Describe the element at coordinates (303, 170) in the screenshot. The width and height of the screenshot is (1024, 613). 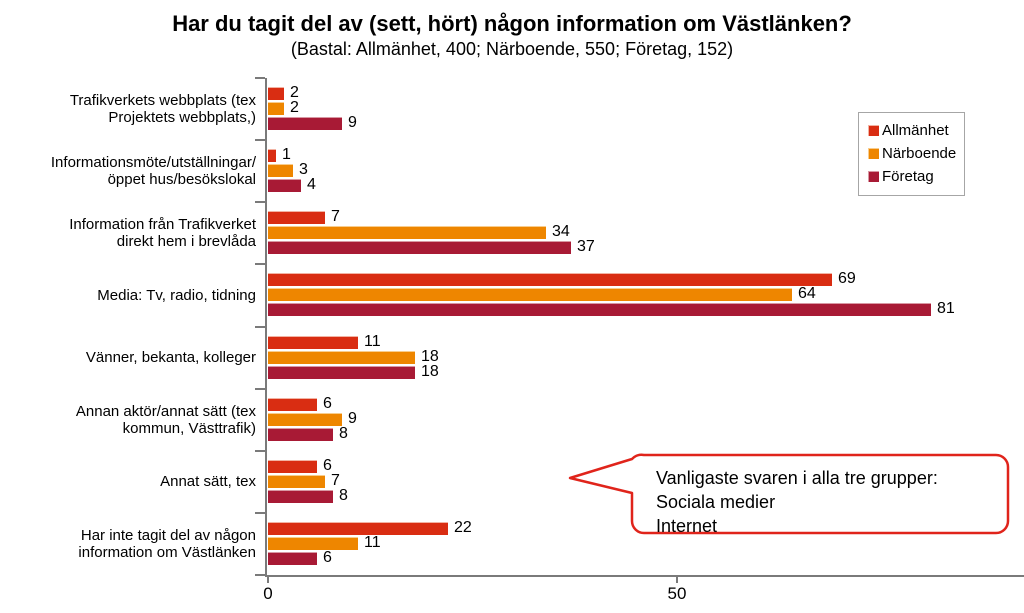
I see `bar-value-label: 3` at that location.